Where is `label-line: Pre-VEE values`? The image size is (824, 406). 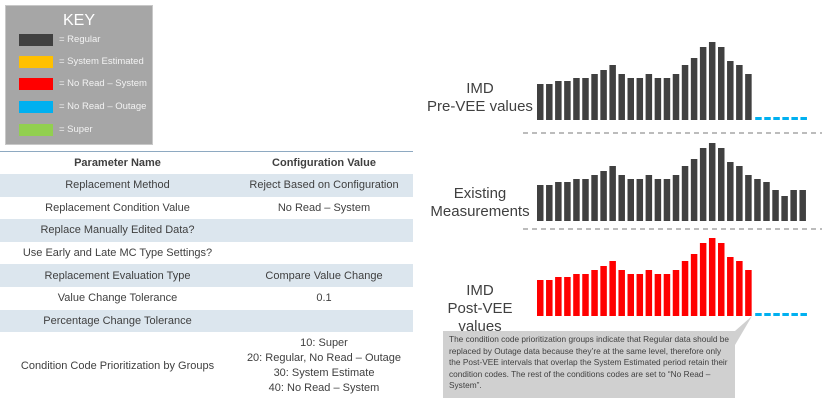
label-line: Pre-VEE values is located at coordinates (480, 106).